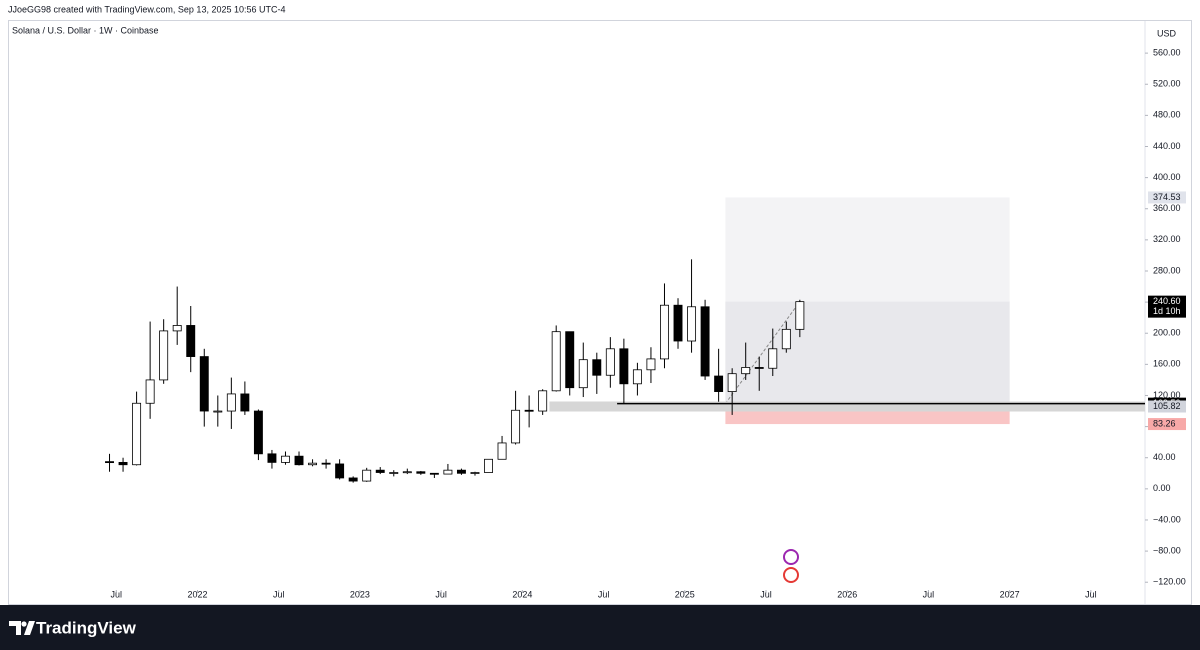  What do you see at coordinates (1167, 84) in the screenshot?
I see `y-tick-label: 520.00` at bounding box center [1167, 84].